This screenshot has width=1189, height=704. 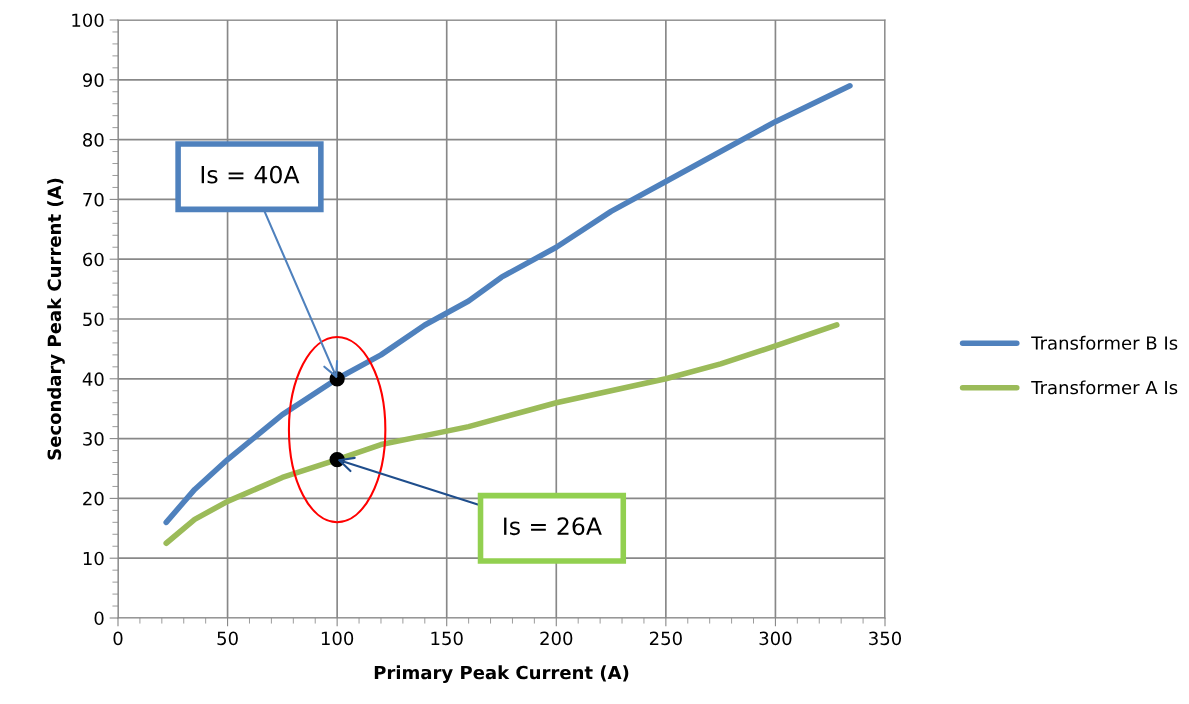 I want to click on y-tick-label: 90, so click(x=93, y=80).